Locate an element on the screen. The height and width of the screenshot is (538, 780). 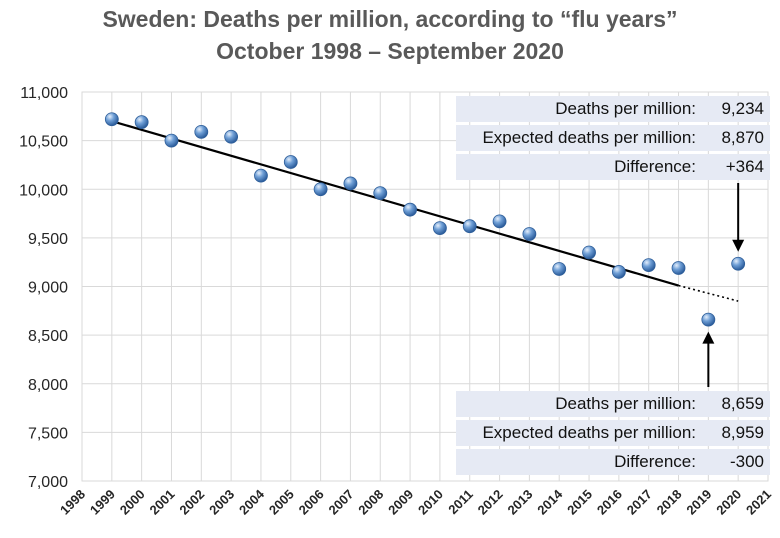
annotation-row: Deaths per million: 9,234 is located at coordinates (613, 109).